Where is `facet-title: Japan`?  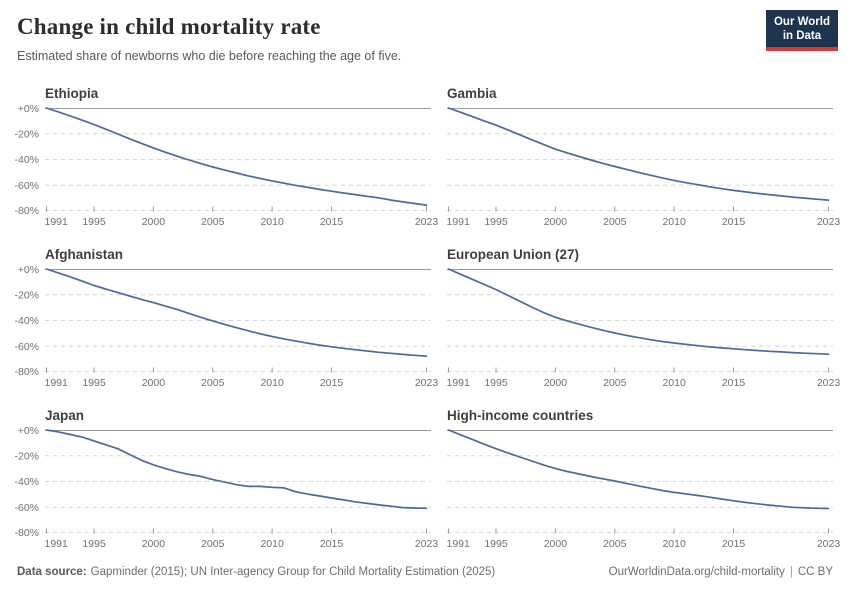 facet-title: Japan is located at coordinates (65, 415).